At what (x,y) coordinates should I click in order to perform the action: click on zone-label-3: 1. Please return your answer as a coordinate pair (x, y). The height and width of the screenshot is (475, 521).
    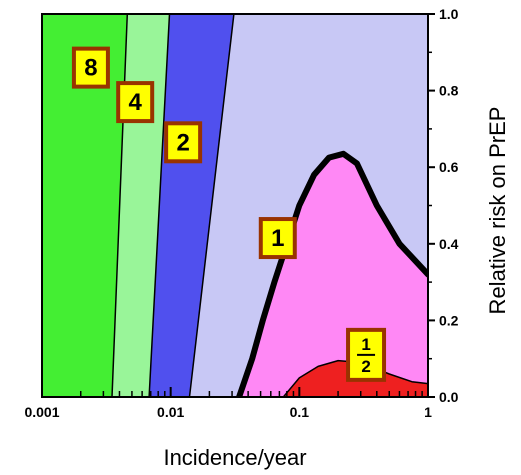
    Looking at the image, I should click on (277, 238).